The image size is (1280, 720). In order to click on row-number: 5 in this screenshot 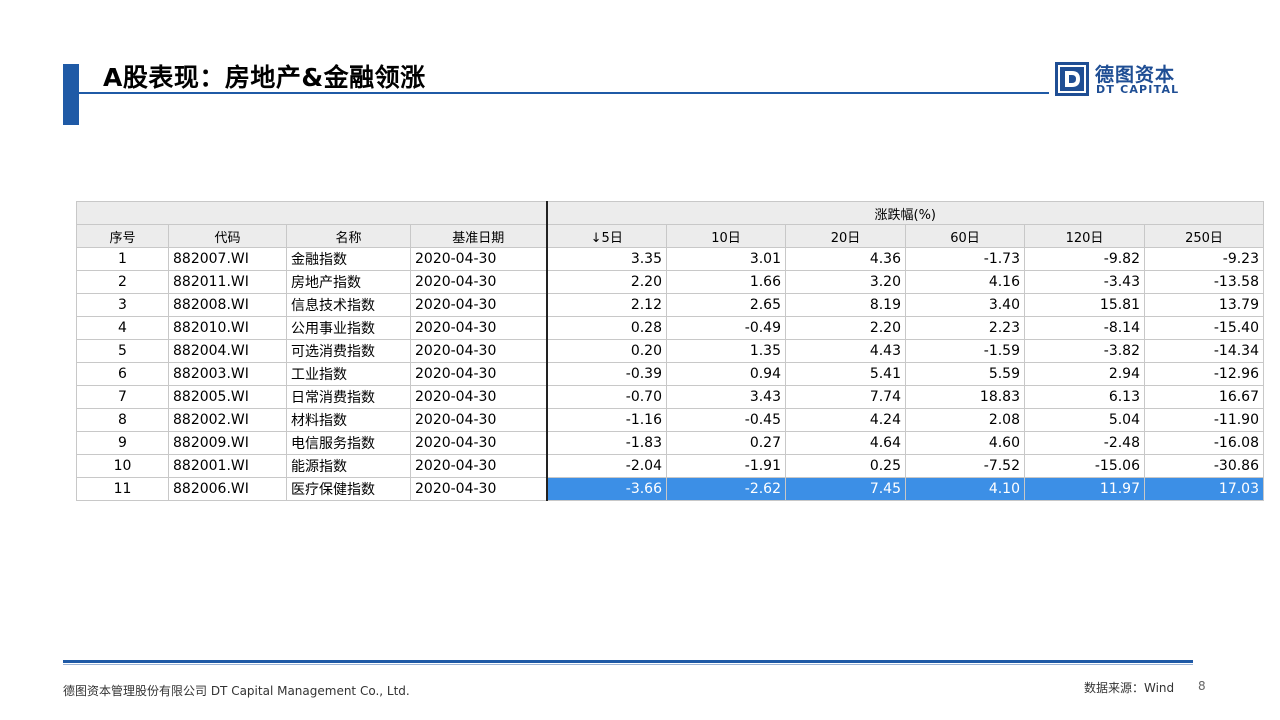, I will do `click(122, 351)`.